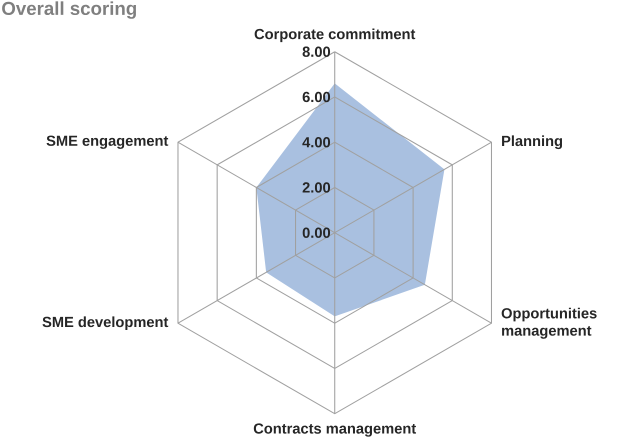  What do you see at coordinates (316, 97) in the screenshot?
I see `y-tick-label: 6.00` at bounding box center [316, 97].